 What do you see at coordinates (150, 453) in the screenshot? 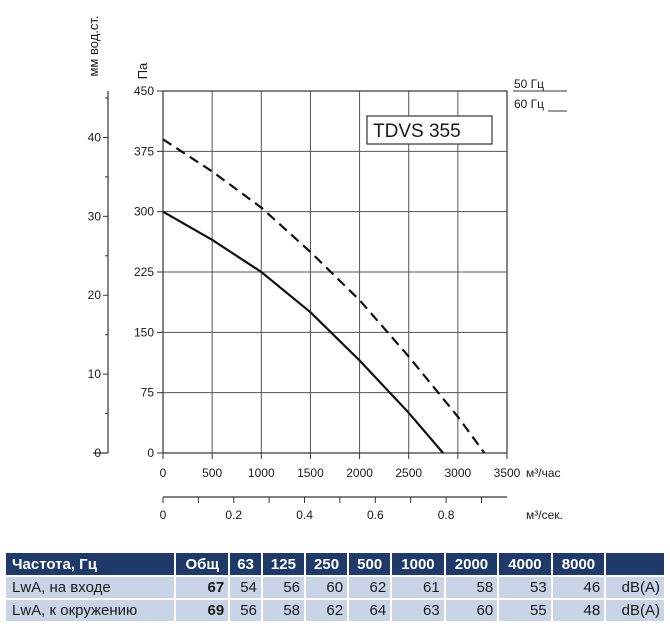
I see `y-tick-label: 0` at bounding box center [150, 453].